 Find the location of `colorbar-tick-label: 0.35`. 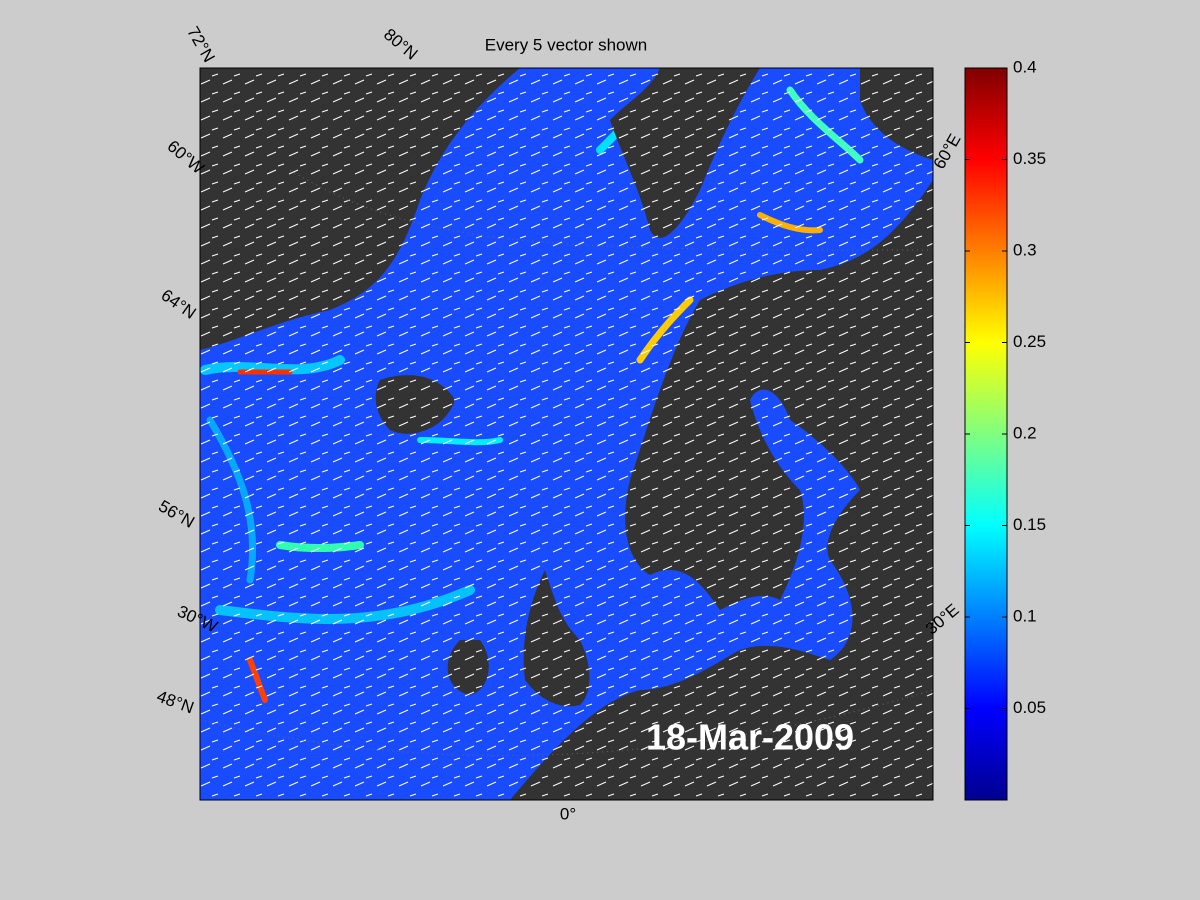

colorbar-tick-label: 0.35 is located at coordinates (1029, 158).